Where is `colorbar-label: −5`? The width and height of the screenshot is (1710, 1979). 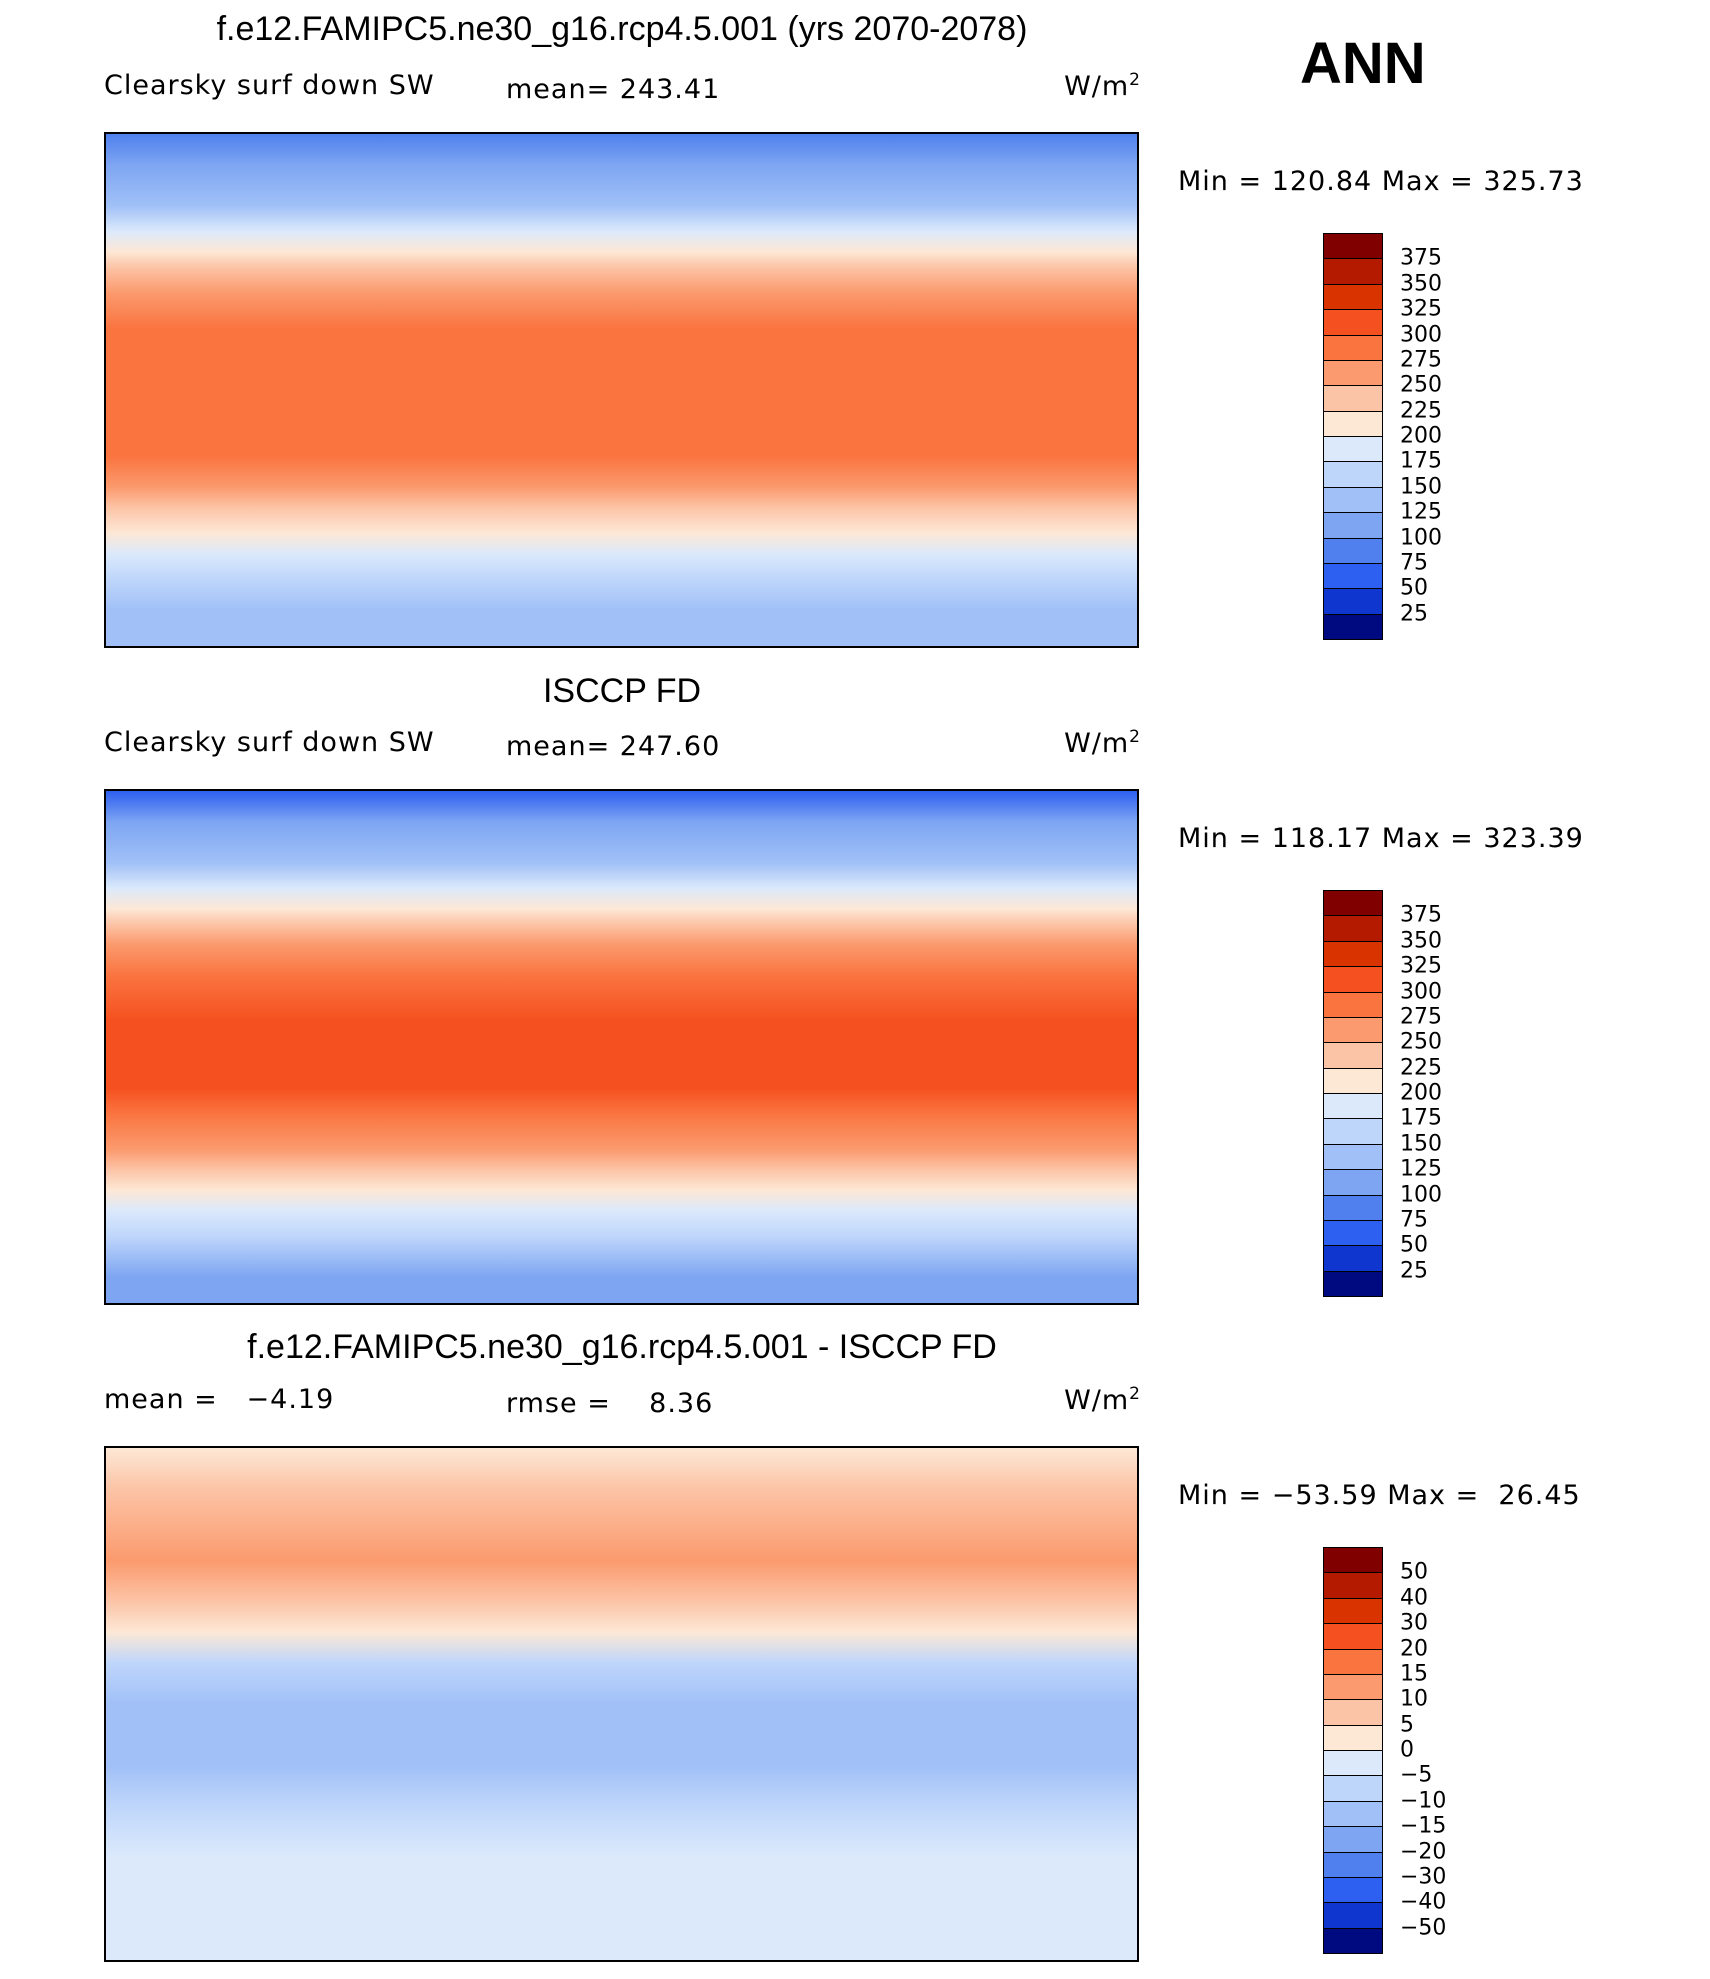 colorbar-label: −5 is located at coordinates (1416, 1775).